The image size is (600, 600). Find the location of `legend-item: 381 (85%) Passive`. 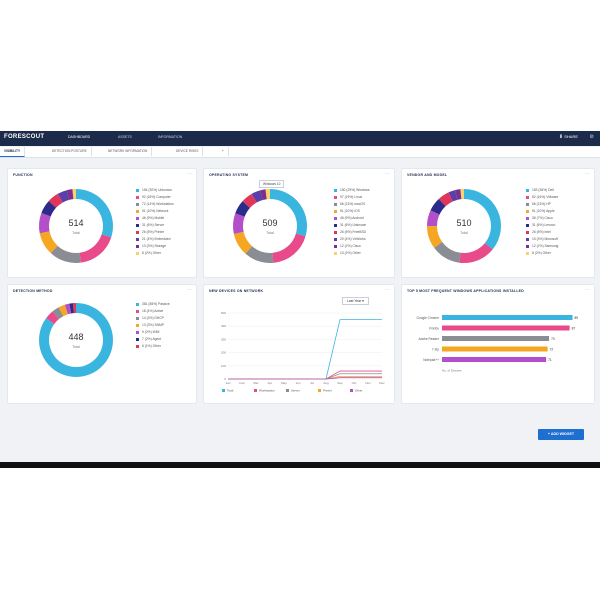

legend-item: 381 (85%) Passive is located at coordinates (153, 304).